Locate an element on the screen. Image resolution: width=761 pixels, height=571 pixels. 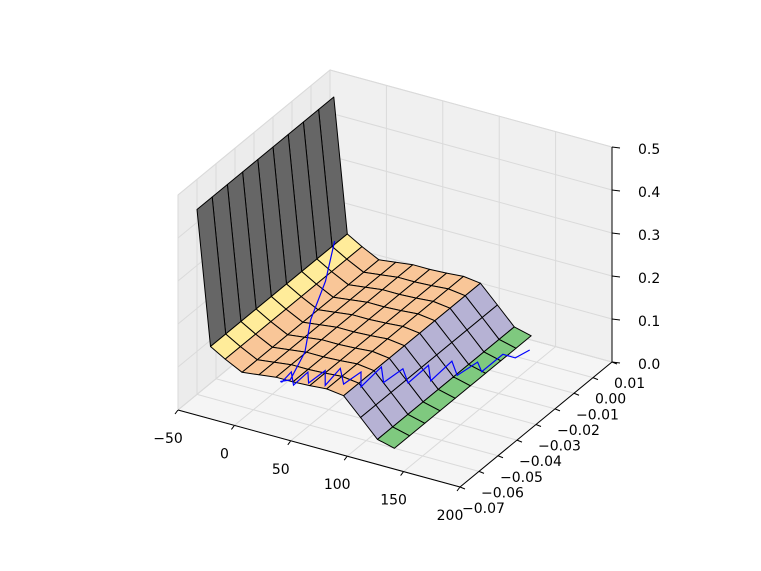
x-tick-label: 200 is located at coordinates (450, 516).